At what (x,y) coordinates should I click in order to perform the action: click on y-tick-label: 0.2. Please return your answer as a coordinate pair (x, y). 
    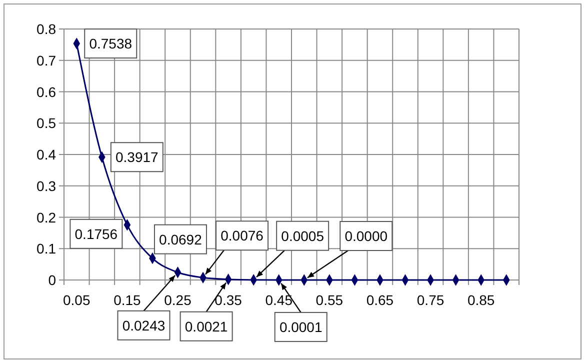
    Looking at the image, I should click on (46, 217).